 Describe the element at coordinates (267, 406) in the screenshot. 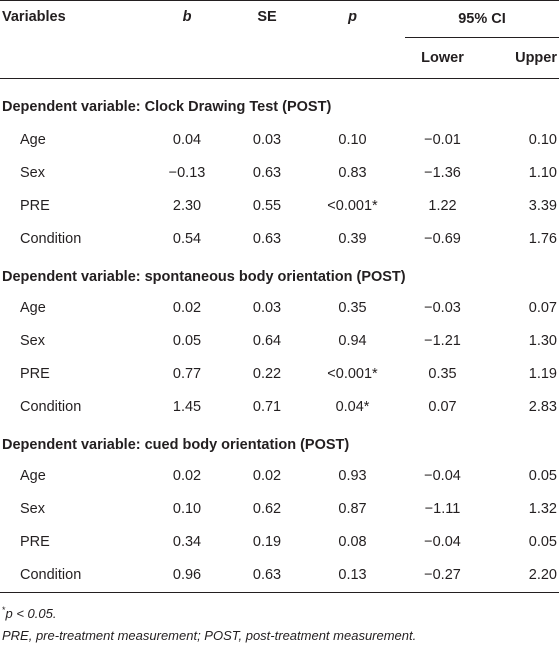

I see `cell-se: 0.71` at that location.